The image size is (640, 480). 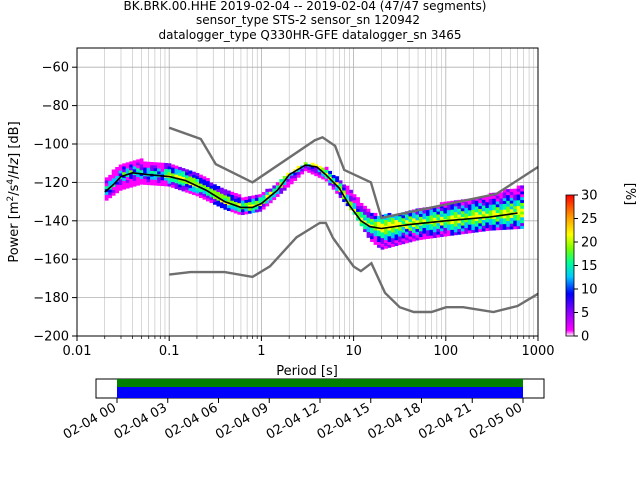 What do you see at coordinates (589, 196) in the screenshot?
I see `colorbar-tick-label: 30` at bounding box center [589, 196].